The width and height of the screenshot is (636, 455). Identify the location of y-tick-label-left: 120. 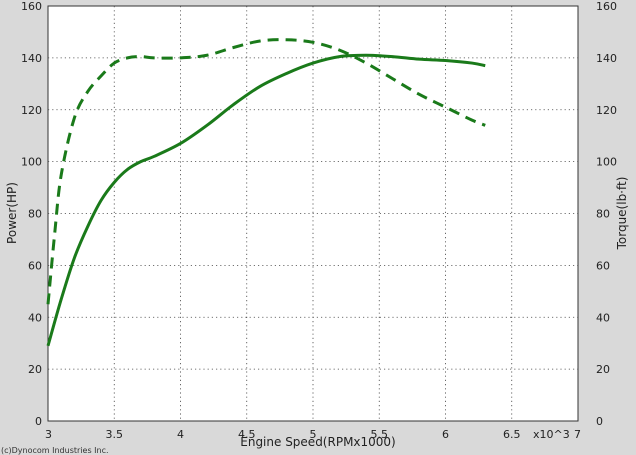
(31, 110).